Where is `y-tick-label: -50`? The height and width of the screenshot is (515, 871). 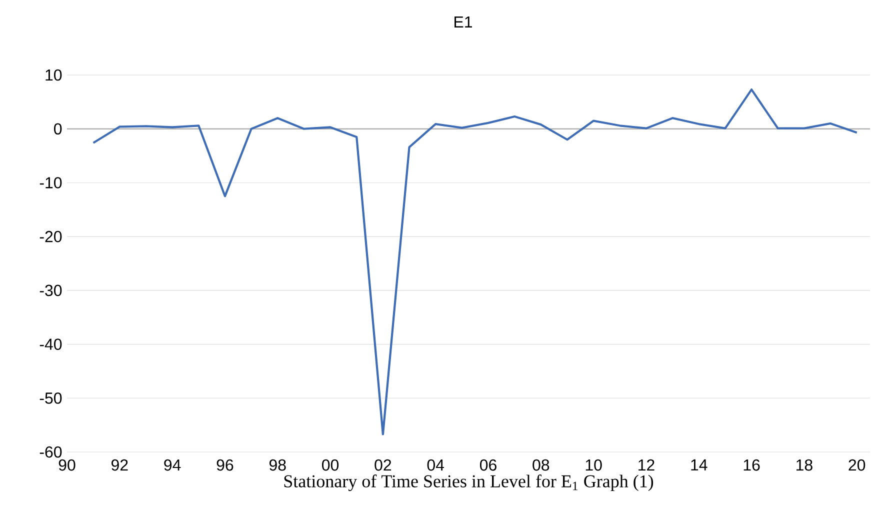
y-tick-label: -50 is located at coordinates (51, 398).